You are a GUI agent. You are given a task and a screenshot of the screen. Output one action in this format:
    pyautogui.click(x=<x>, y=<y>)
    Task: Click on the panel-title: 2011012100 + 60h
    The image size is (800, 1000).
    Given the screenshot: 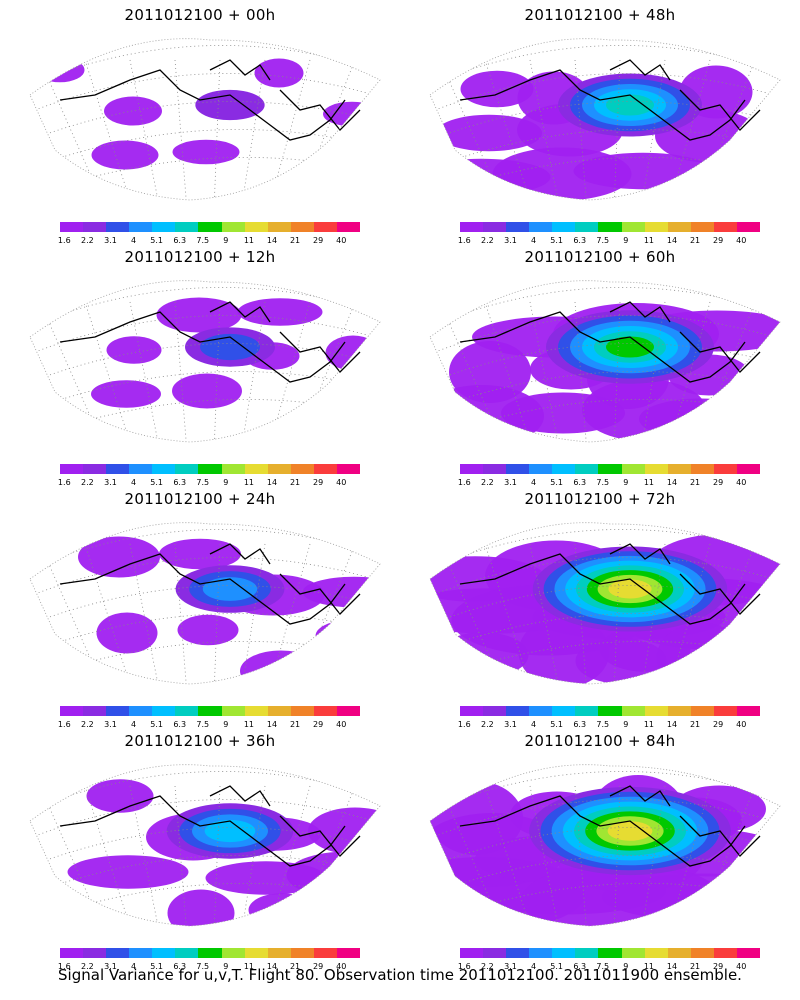 What is the action you would take?
    pyautogui.click(x=600, y=257)
    